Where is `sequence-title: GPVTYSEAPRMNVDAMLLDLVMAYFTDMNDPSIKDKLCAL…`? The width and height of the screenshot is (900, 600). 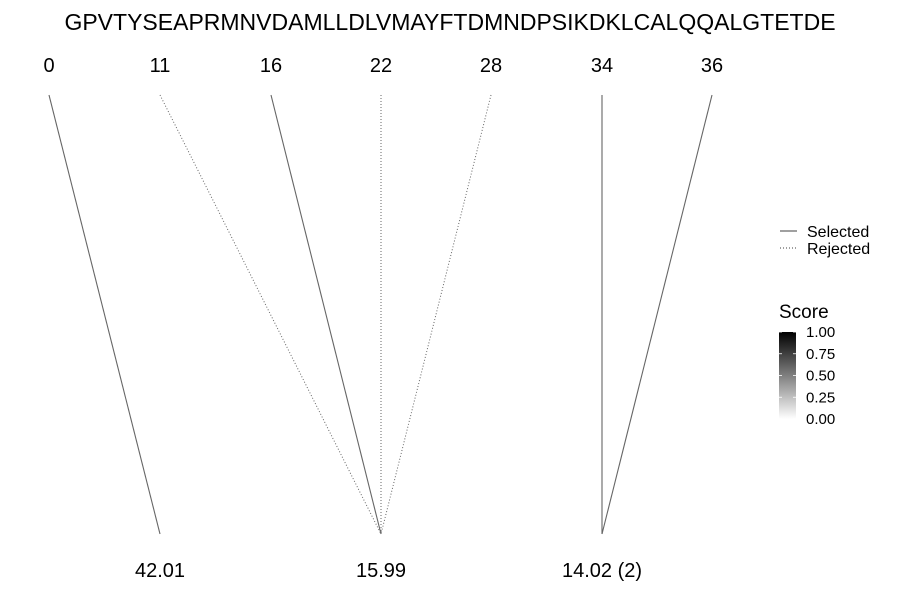
sequence-title: GPVTYSEAPRMNVDAMLLDLVMAYFTDMNDPSIKDKLCAL… is located at coordinates (449, 22).